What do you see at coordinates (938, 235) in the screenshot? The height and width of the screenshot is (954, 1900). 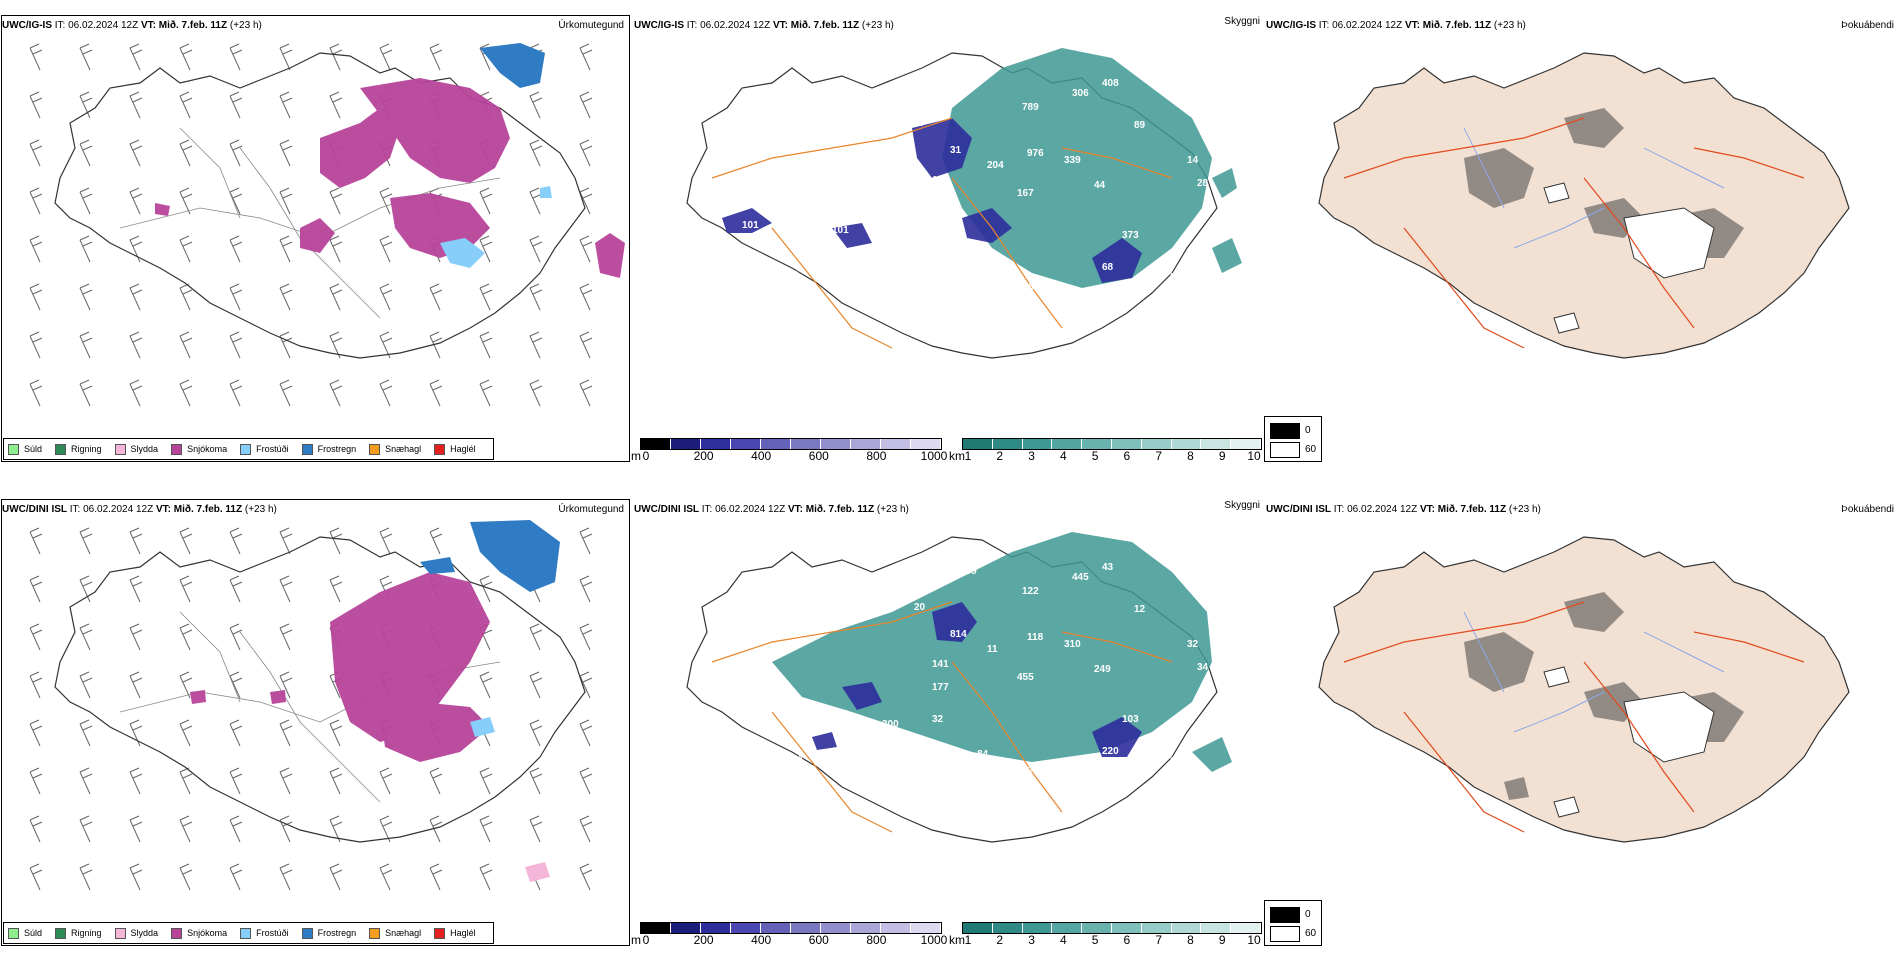 I see `cloud-base-label: 23` at bounding box center [938, 235].